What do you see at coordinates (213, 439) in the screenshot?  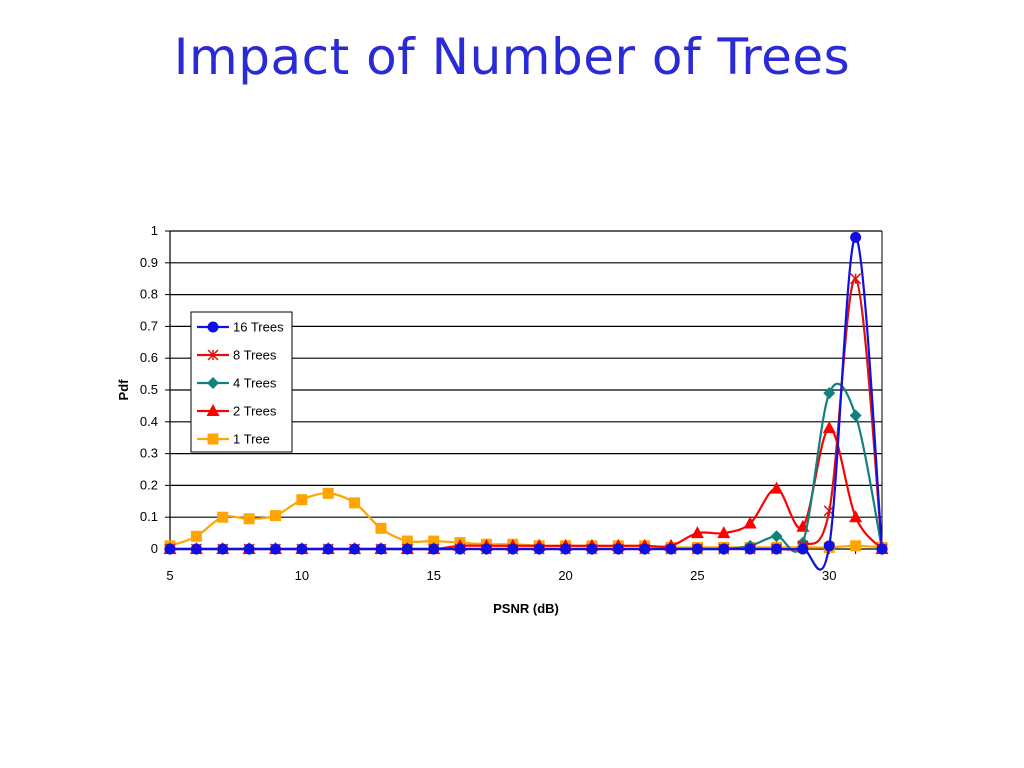 I see `legend-marker-1-tree` at bounding box center [213, 439].